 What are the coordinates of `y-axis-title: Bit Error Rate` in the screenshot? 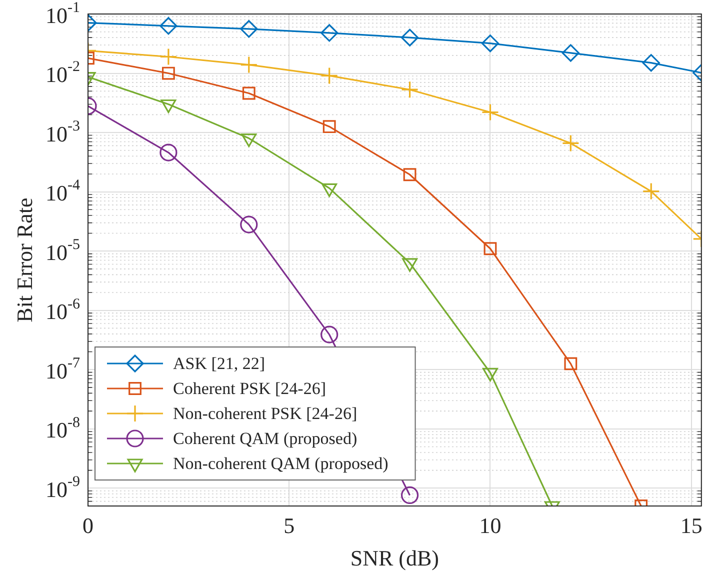 It's located at (24, 260).